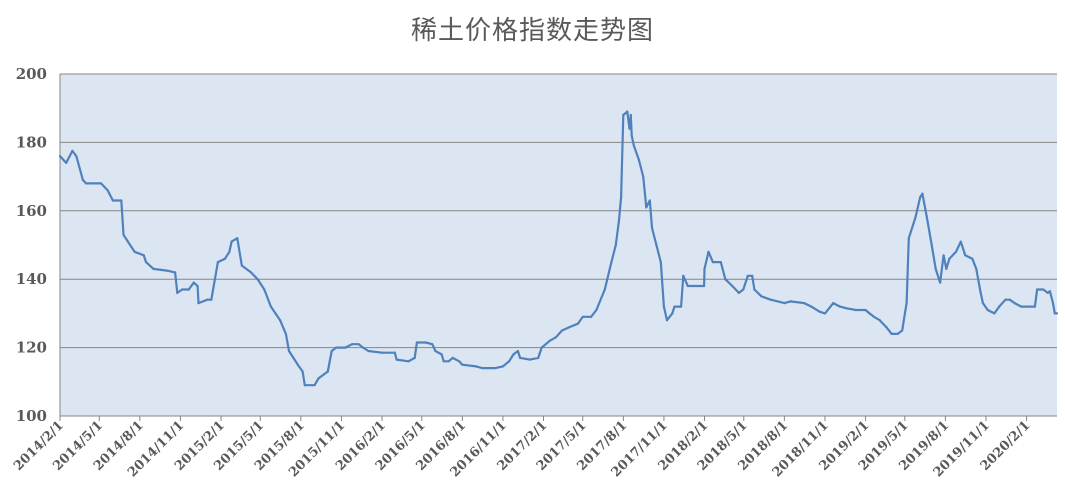  Describe the element at coordinates (31, 416) in the screenshot. I see `y-tick-label: 100` at that location.